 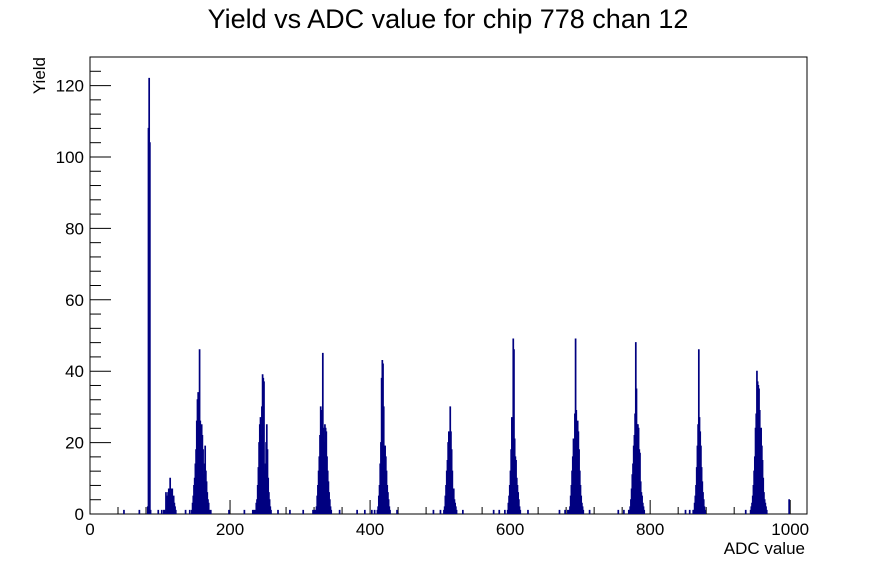 What do you see at coordinates (510, 529) in the screenshot?
I see `x-tick-label: 600` at bounding box center [510, 529].